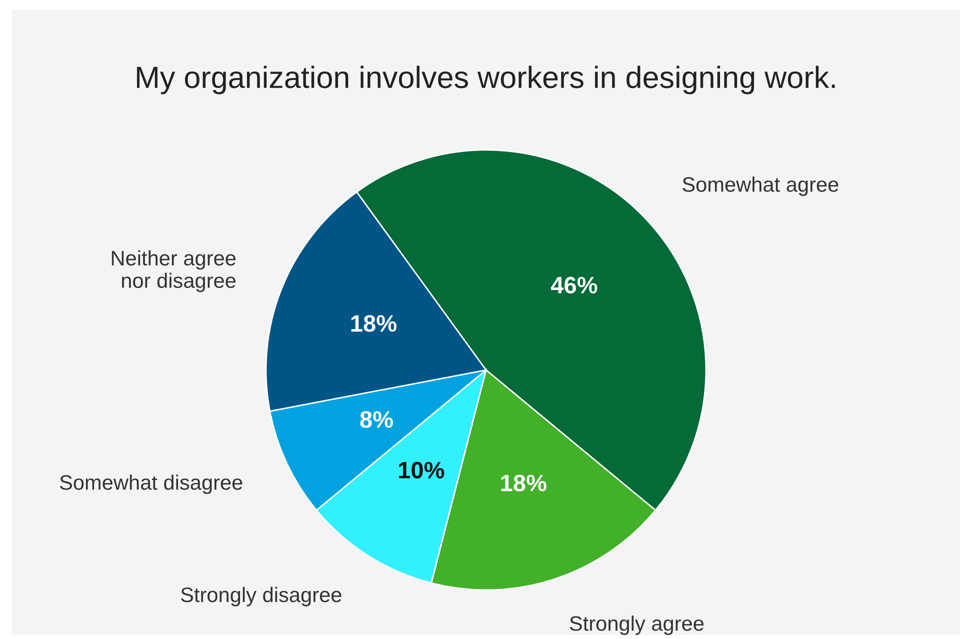  I want to click on slice-label: Strongly agree, so click(637, 625).